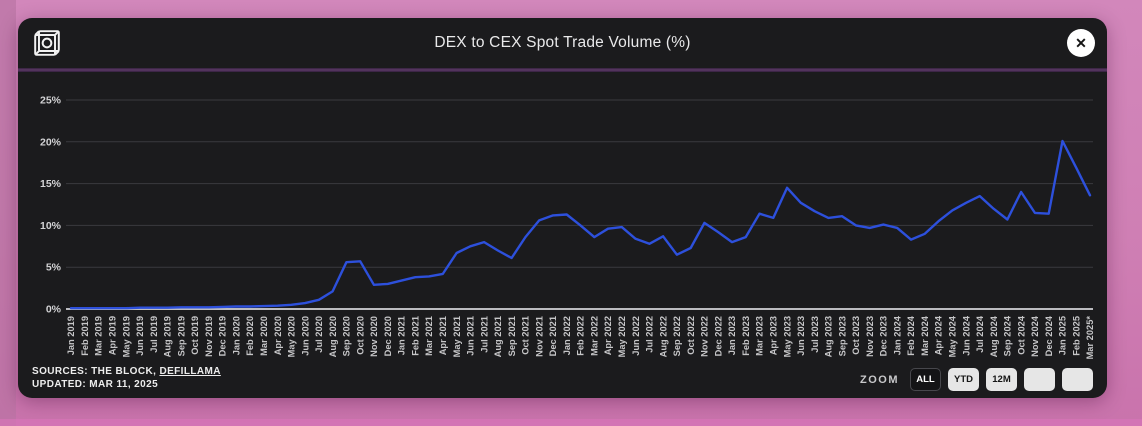 This screenshot has height=426, width=1142. Describe the element at coordinates (925, 379) in the screenshot. I see `zoom-all-button: ALL` at that location.